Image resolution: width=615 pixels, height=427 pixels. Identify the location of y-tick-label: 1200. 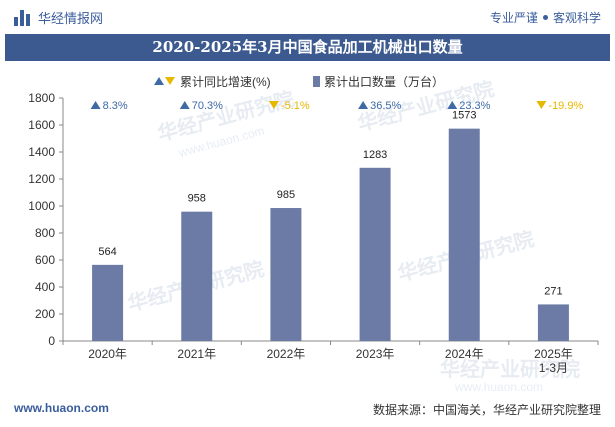
(41, 179).